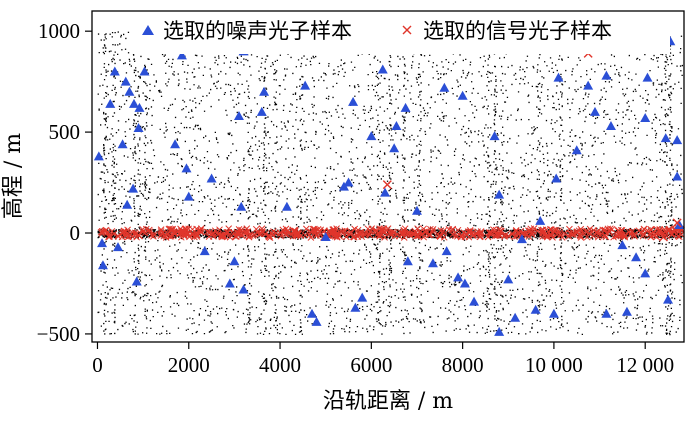 The image size is (700, 428). Describe the element at coordinates (371, 365) in the screenshot. I see `x-tick-label: 6000` at that location.